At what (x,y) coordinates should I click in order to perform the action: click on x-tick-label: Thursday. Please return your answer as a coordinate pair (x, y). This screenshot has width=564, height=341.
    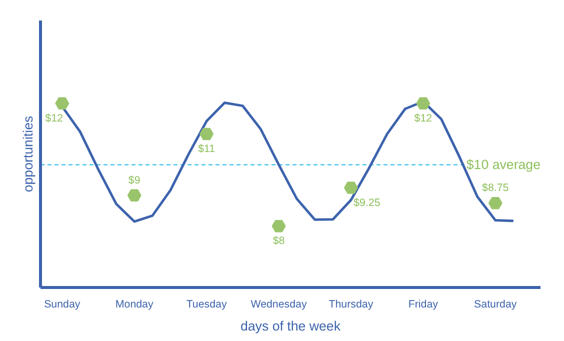
    Looking at the image, I should click on (351, 304).